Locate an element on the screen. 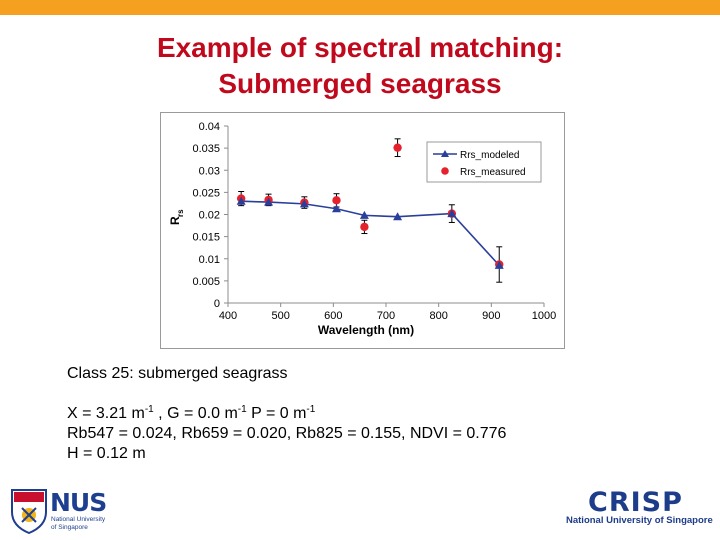 Image resolution: width=720 pixels, height=540 pixels. legend-modeled-marker is located at coordinates (445, 153).